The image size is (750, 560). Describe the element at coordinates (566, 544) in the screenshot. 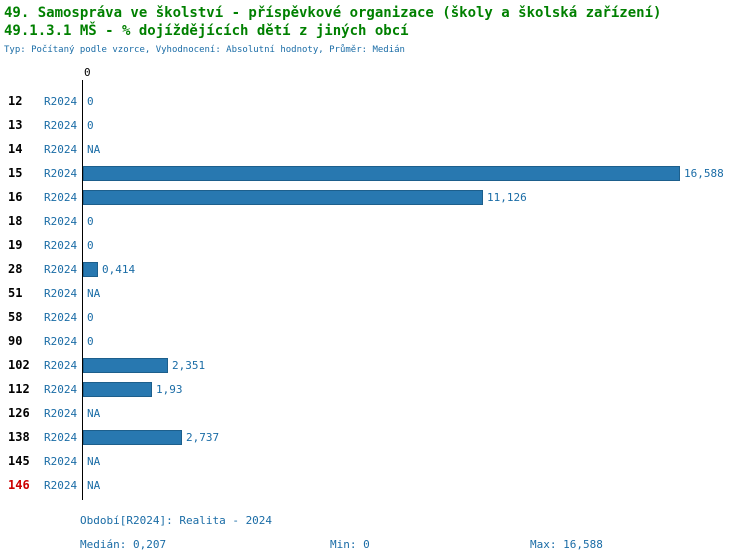

I see `footer-max-label: Max: 16,588` at that location.